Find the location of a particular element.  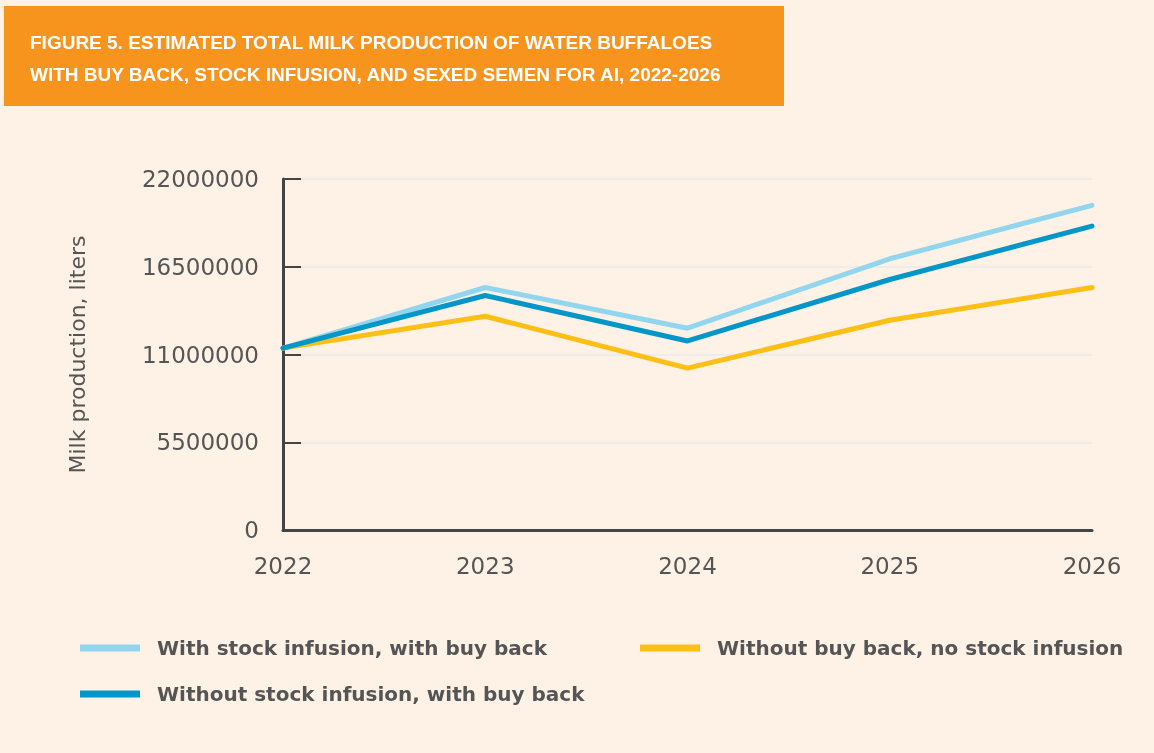

y-tick-label: 0 is located at coordinates (251, 530).